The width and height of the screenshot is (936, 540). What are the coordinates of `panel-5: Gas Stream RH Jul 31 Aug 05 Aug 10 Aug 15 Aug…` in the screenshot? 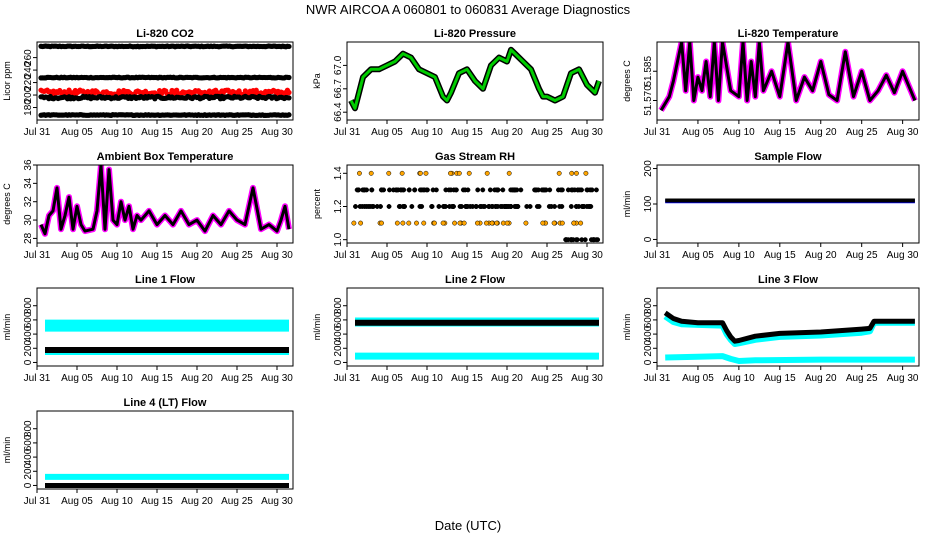 It's located at (458, 206).